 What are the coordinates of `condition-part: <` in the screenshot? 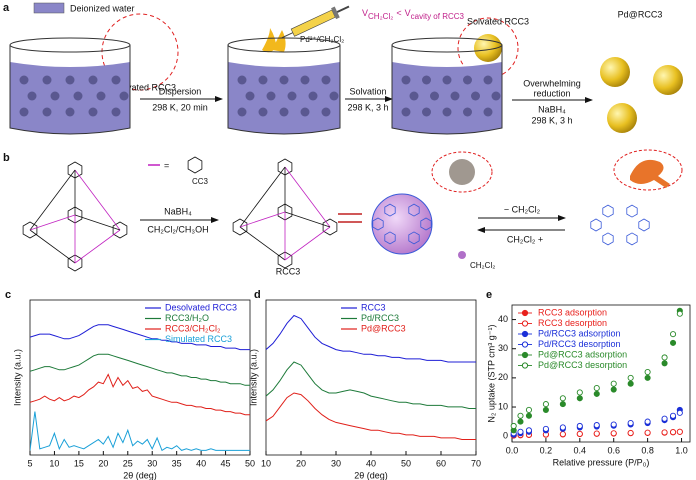 It's located at (398, 13).